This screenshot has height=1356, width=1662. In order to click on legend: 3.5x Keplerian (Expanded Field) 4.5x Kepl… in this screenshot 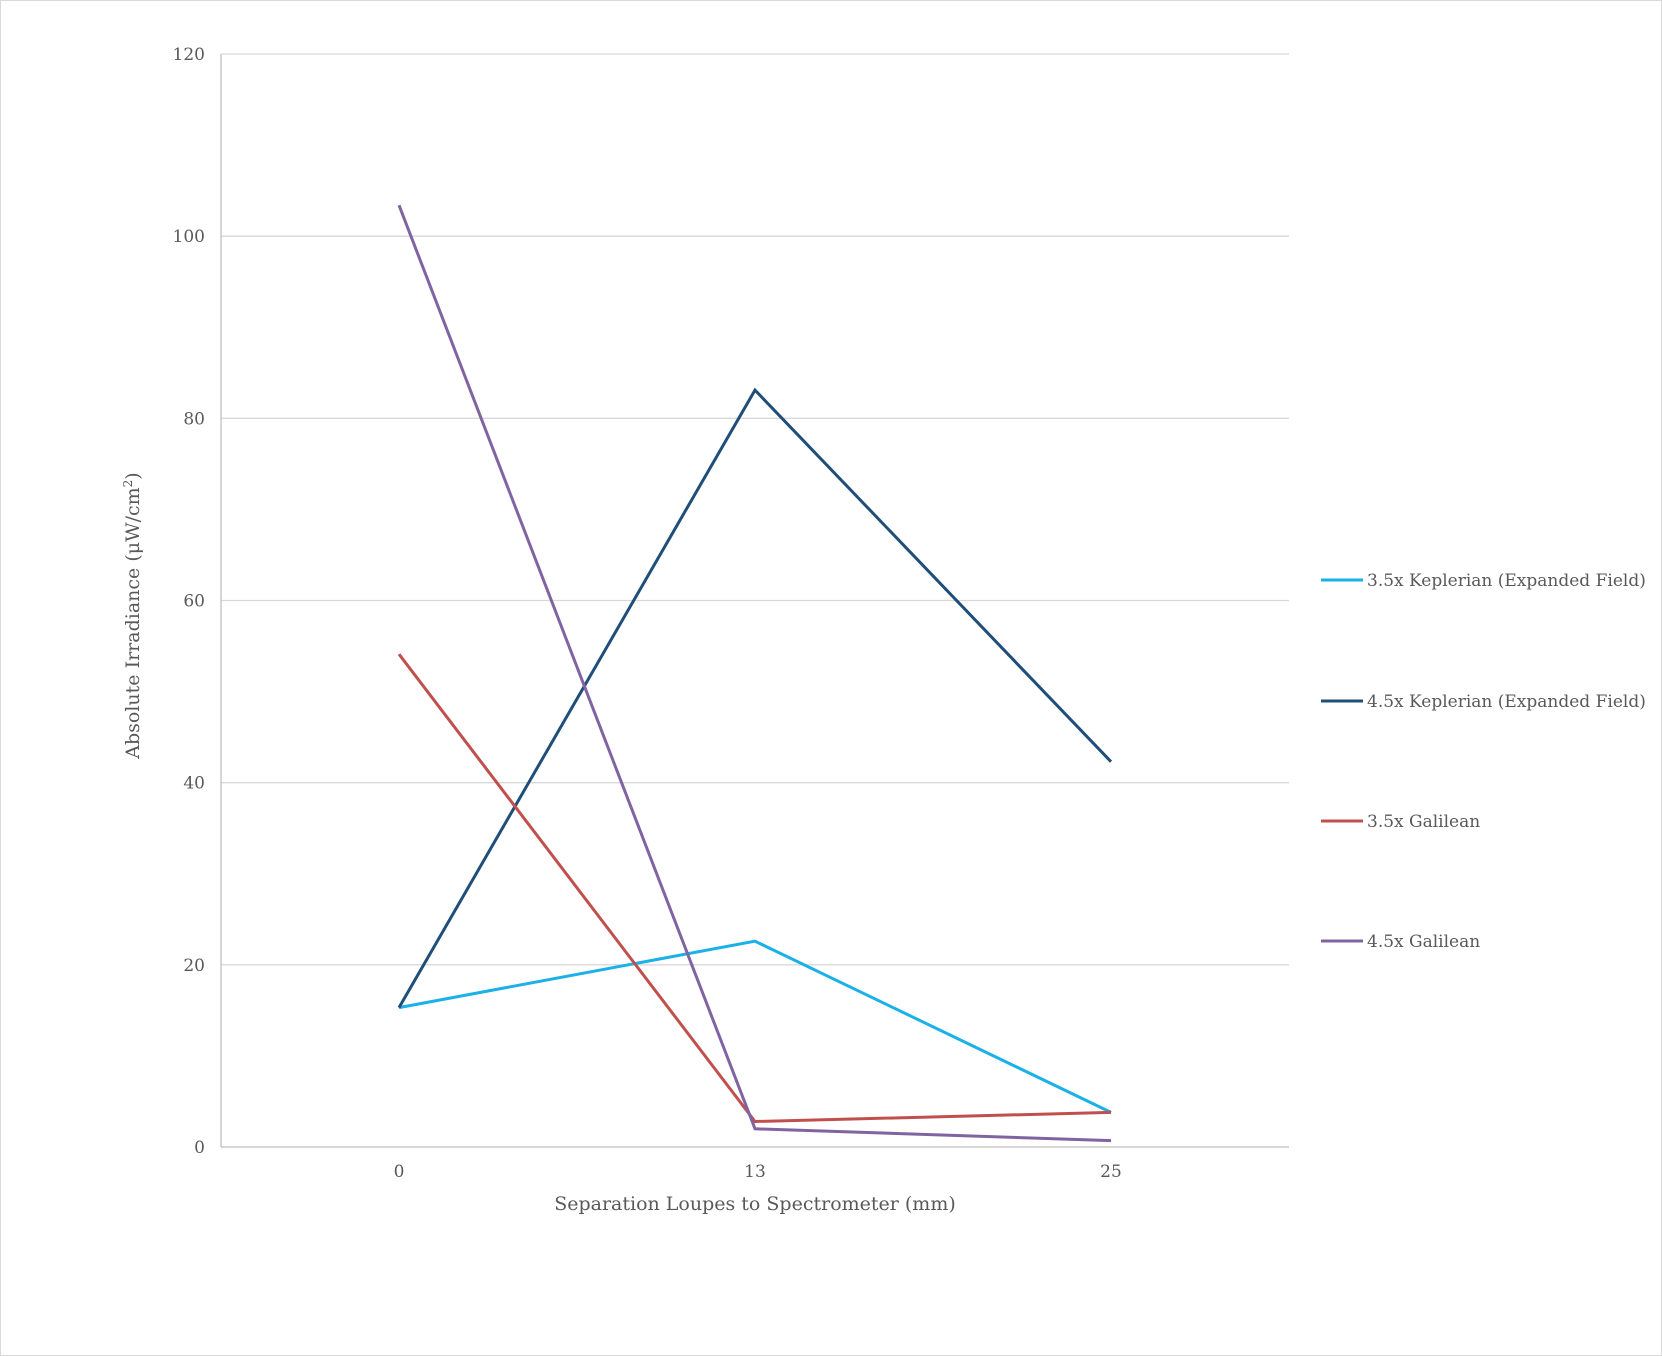, I will do `click(1483, 761)`.